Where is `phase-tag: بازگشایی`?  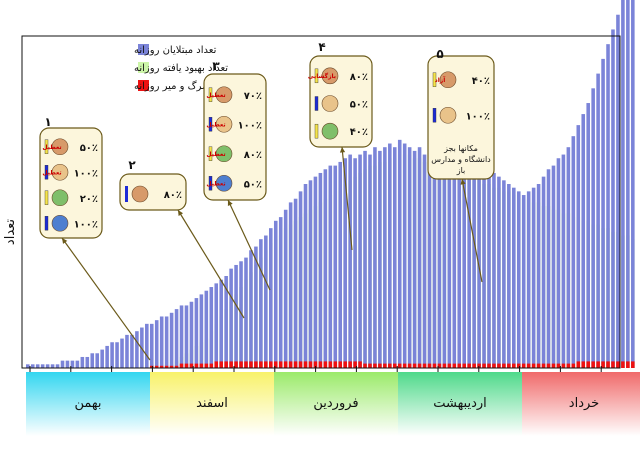 phase-tag: بازگشایی is located at coordinates (322, 76).